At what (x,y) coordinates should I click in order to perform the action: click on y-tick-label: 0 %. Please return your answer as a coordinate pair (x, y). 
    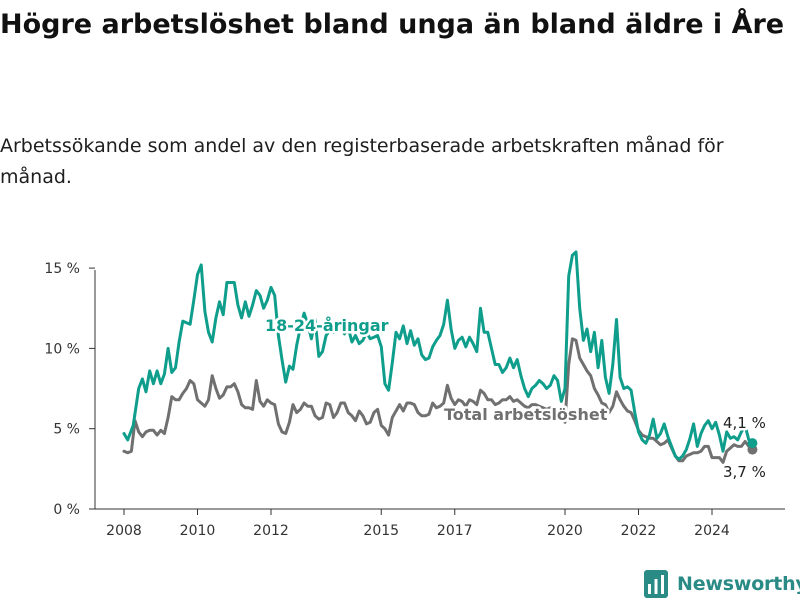
    Looking at the image, I should click on (66, 510).